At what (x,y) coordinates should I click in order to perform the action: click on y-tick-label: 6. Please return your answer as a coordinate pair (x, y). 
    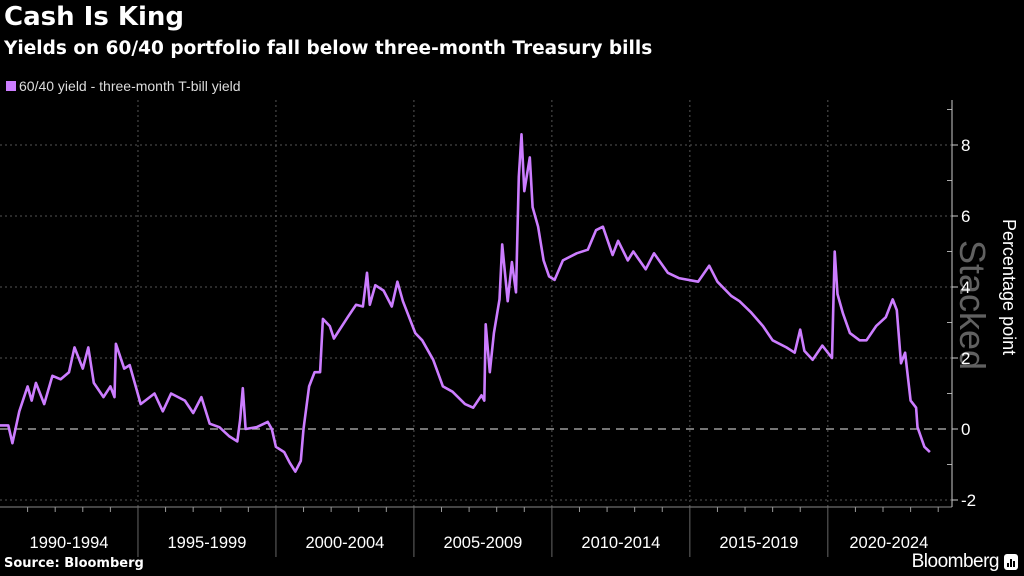
    Looking at the image, I should click on (965, 216).